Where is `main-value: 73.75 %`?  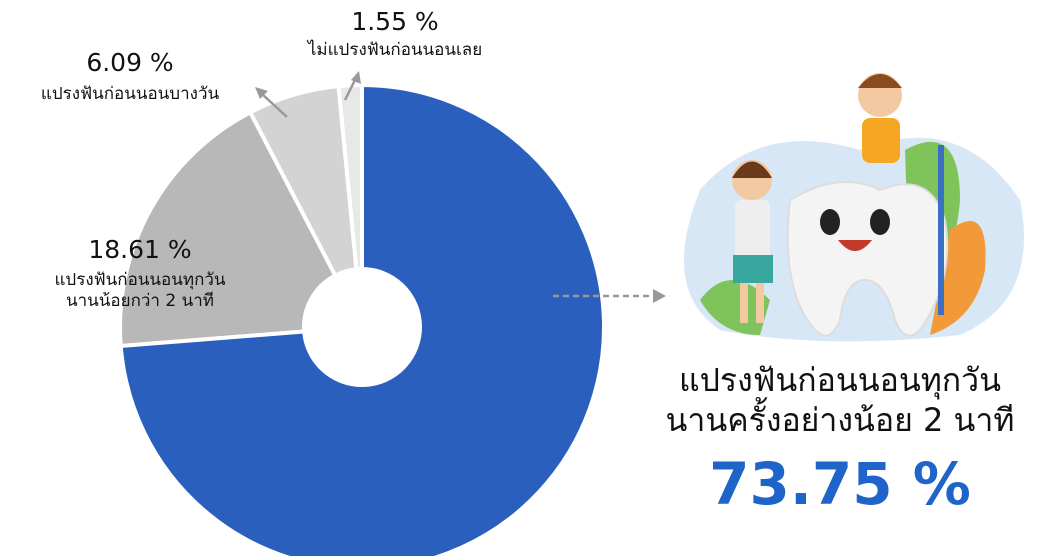
main-value: 73.75 % is located at coordinates (840, 484).